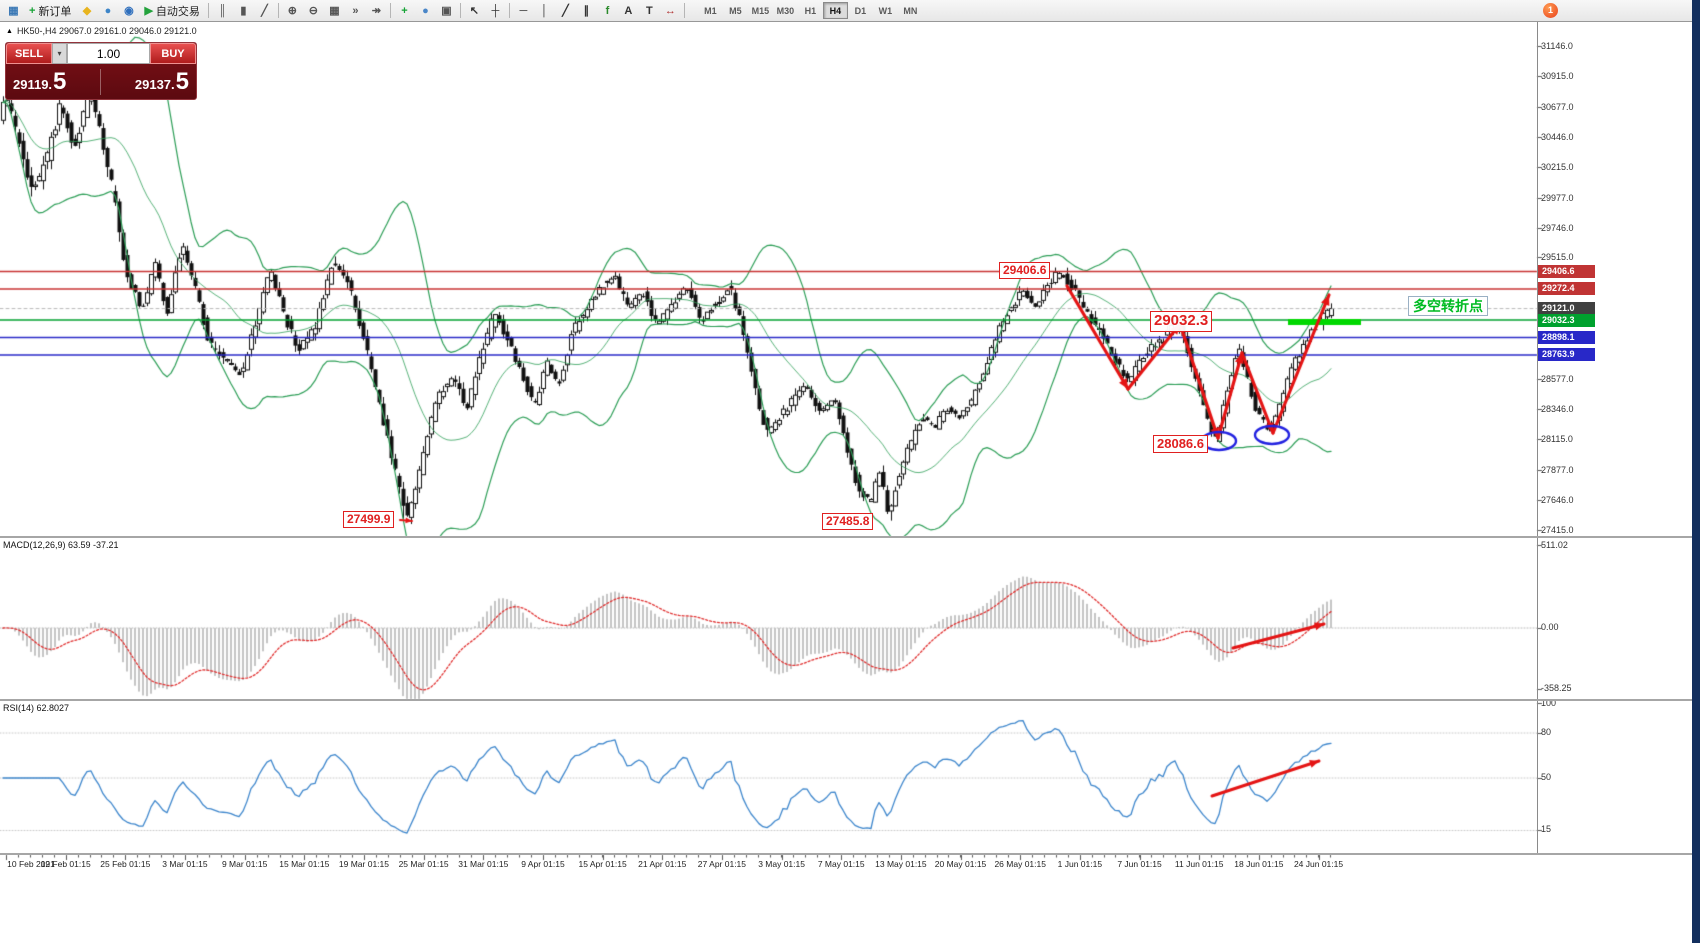 The height and width of the screenshot is (943, 1700). What do you see at coordinates (846, 537) in the screenshot?
I see `chart-macd-separator` at bounding box center [846, 537].